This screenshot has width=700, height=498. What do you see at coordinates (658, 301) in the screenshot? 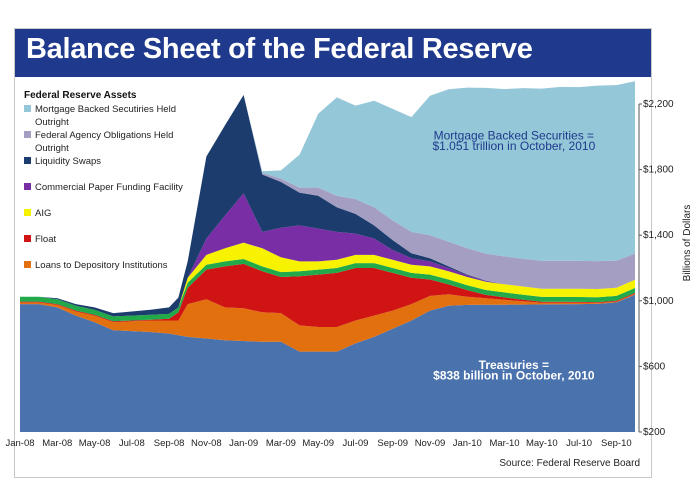
I see `y-tick-label: $1,000` at bounding box center [658, 301].